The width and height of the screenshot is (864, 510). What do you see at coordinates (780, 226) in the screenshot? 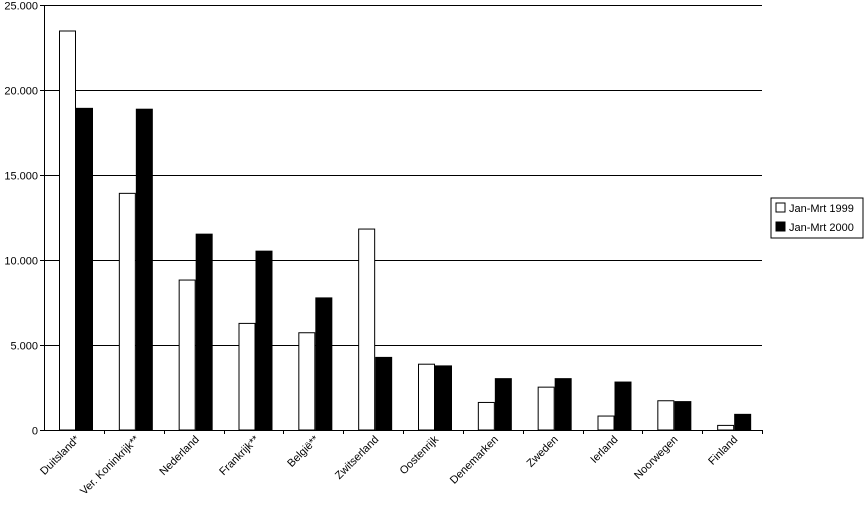
I see `legend-swatch-2000` at bounding box center [780, 226].